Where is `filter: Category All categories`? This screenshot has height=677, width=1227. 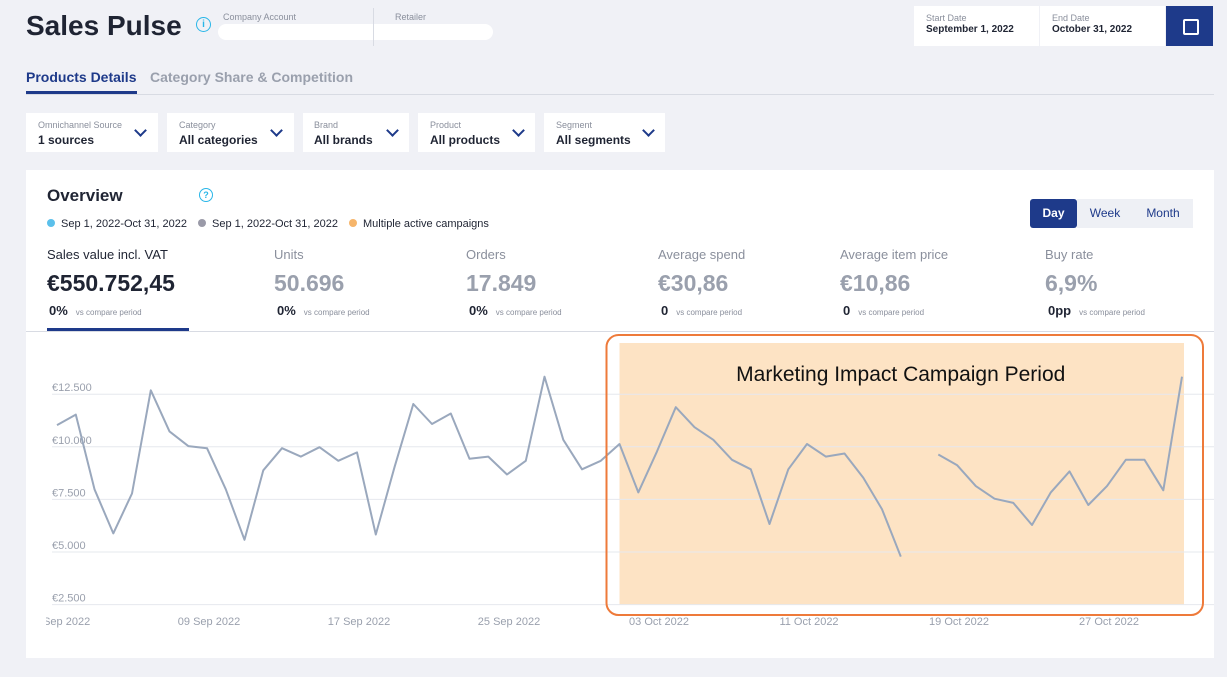
filter: Category All categories is located at coordinates (230, 132).